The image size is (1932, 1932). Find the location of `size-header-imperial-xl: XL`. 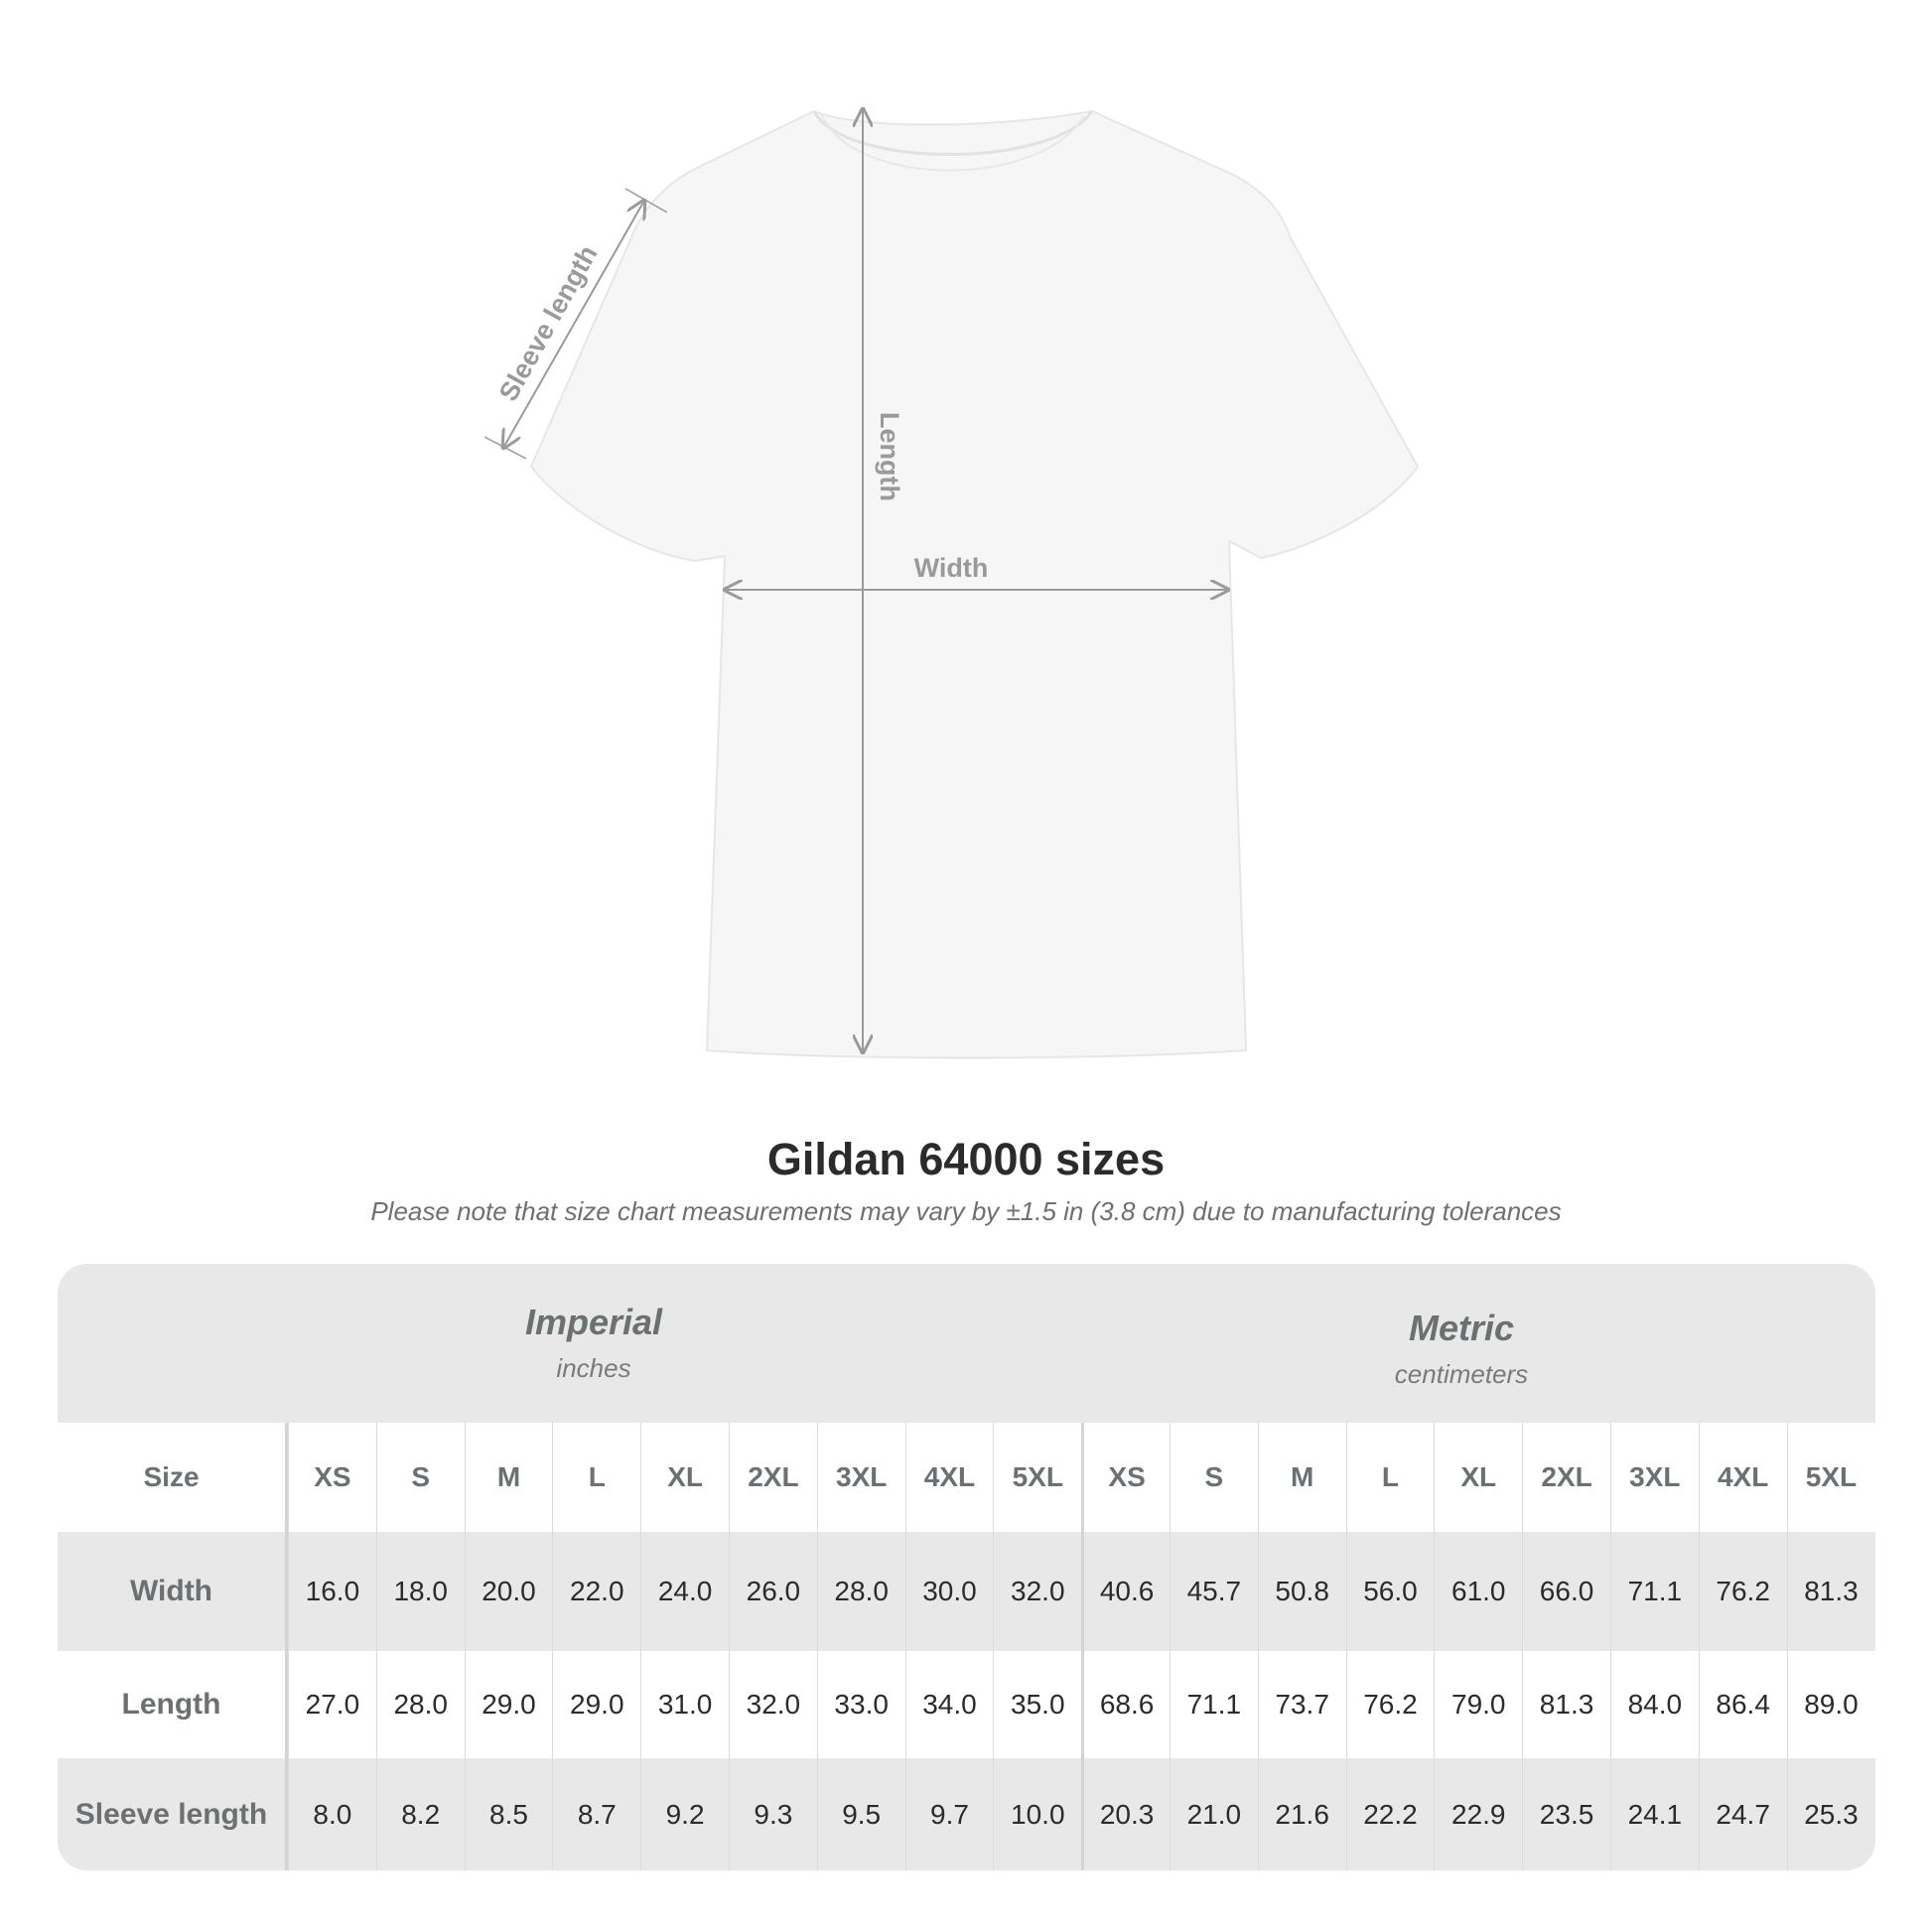

size-header-imperial-xl: XL is located at coordinates (684, 1478).